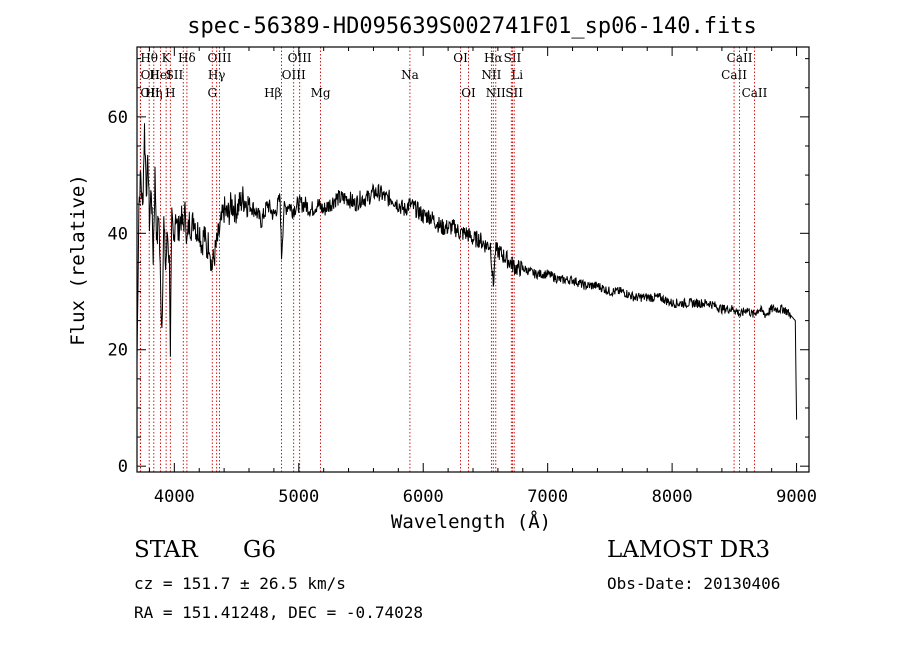  Describe the element at coordinates (212, 93) in the screenshot. I see `line-label: G` at that location.